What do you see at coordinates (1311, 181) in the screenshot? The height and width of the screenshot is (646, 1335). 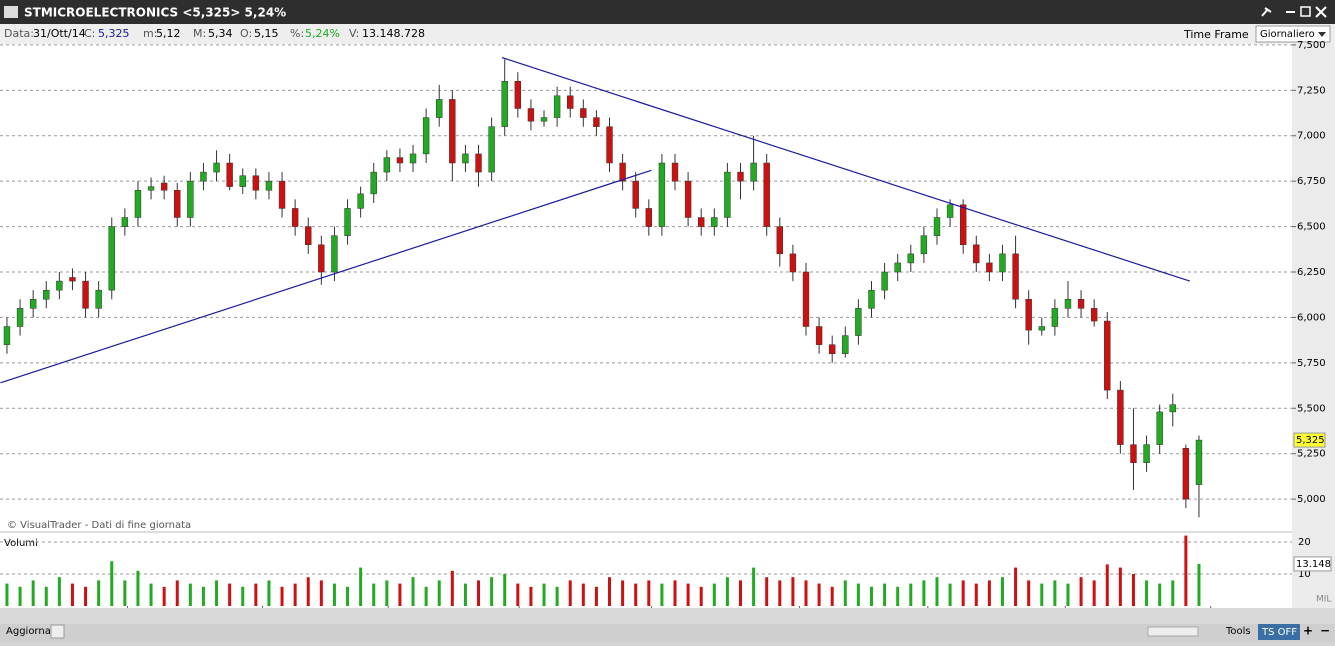 I see `y-tick-label: 6,750` at bounding box center [1311, 181].